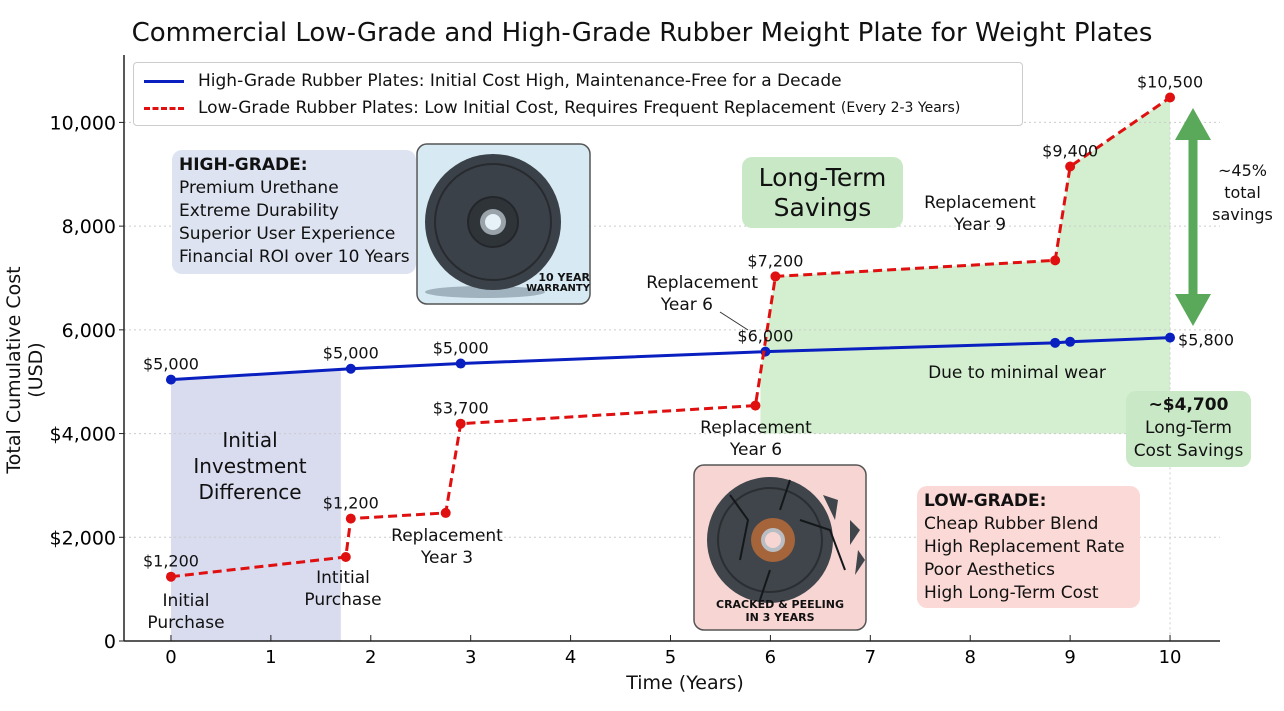 The height and width of the screenshot is (711, 1284). What do you see at coordinates (447, 558) in the screenshot?
I see `ann-line: Year 3` at bounding box center [447, 558].